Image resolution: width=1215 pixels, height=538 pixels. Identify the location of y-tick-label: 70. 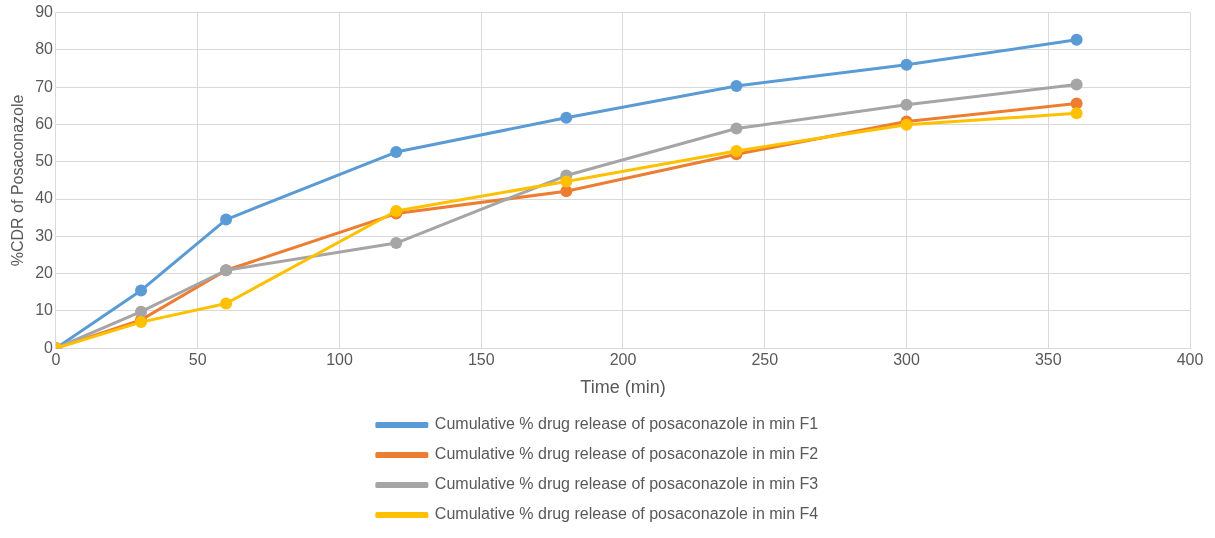
(44, 86).